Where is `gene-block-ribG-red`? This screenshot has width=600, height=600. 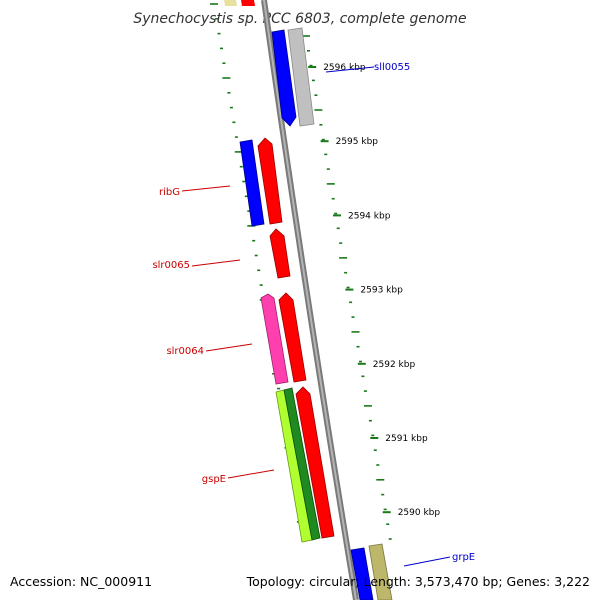
gene-block-ribG-red is located at coordinates (270, 181).